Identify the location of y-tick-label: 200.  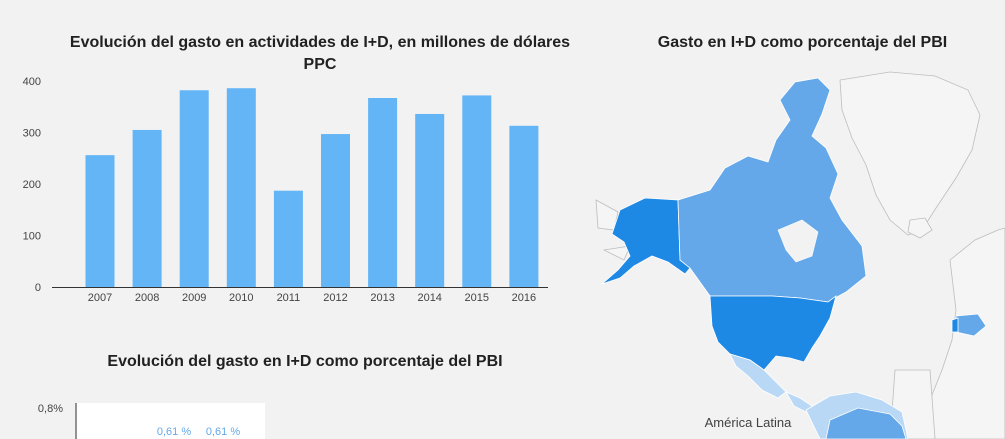
(32, 185).